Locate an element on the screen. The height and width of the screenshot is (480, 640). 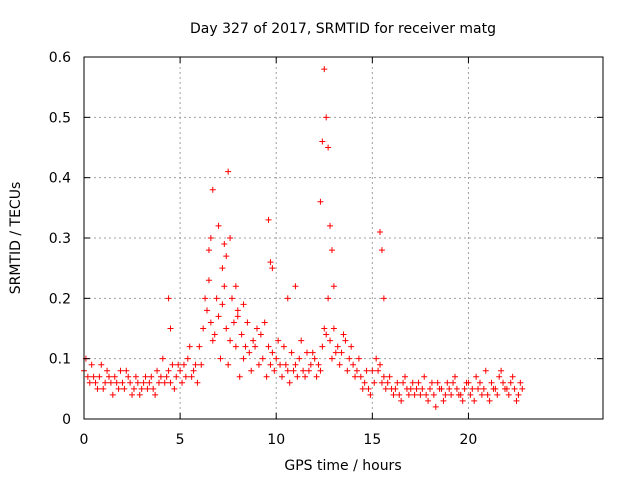
y-axis-label: SRMTID / TECUs is located at coordinates (16, 238).